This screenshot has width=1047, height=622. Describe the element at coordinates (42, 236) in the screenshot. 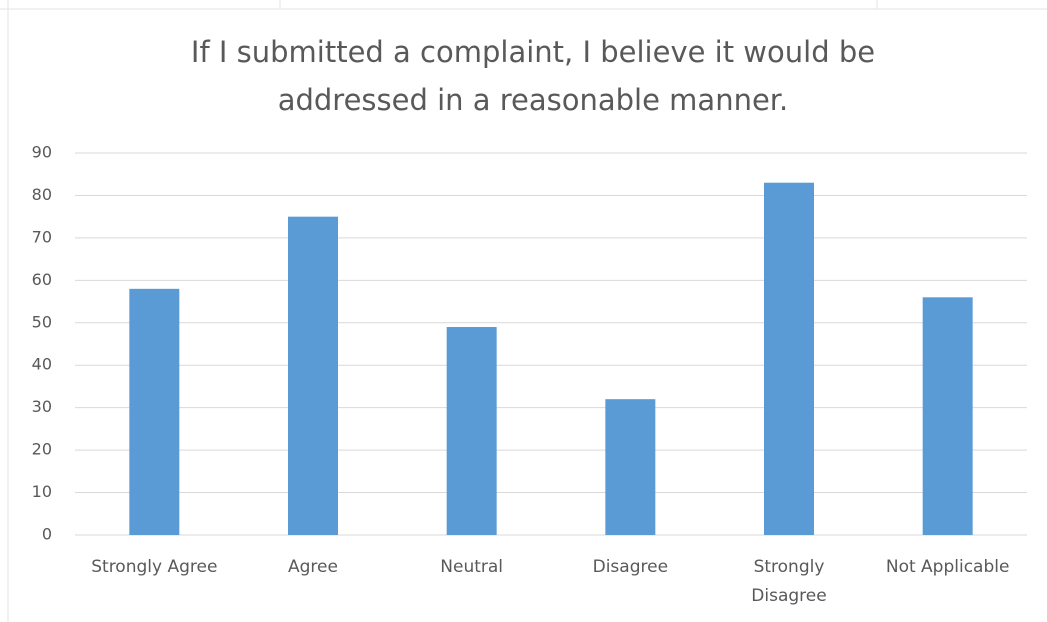

I see `y-tick-label: 70` at that location.